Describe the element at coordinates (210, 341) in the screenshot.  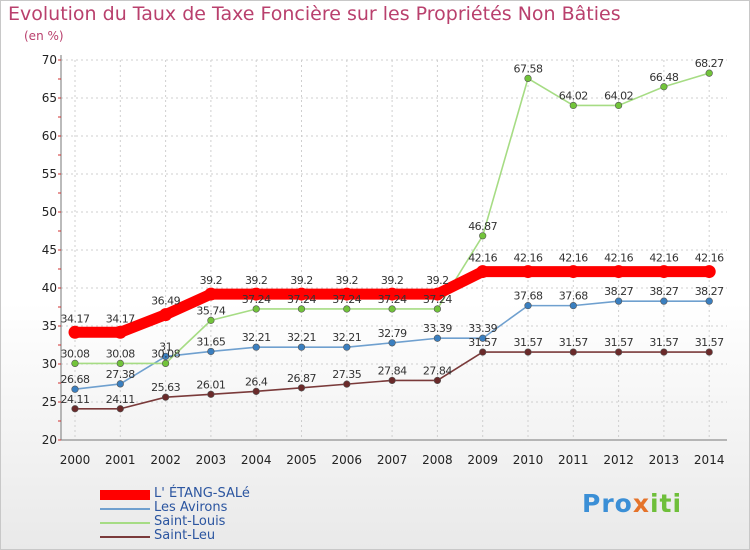
I see `data-label: 31.65` at that location.